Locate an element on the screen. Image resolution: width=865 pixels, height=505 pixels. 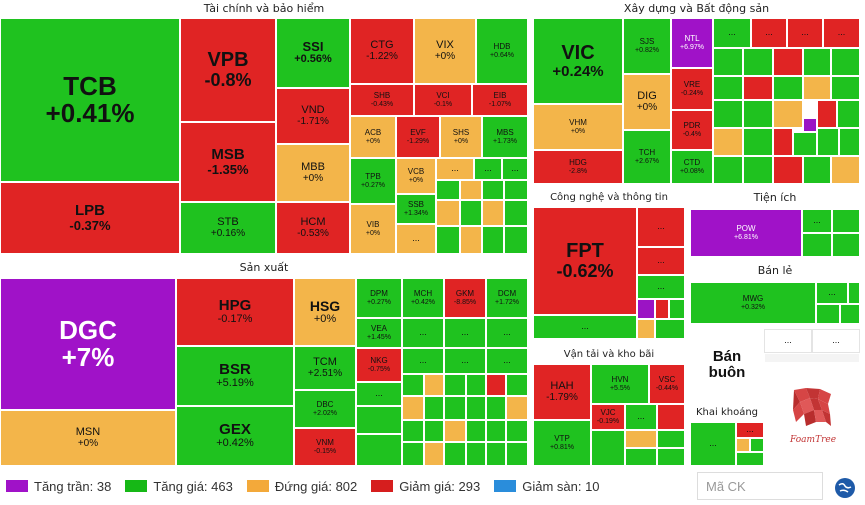
tile-acb: ACB +0% is located at coordinates (373, 137).